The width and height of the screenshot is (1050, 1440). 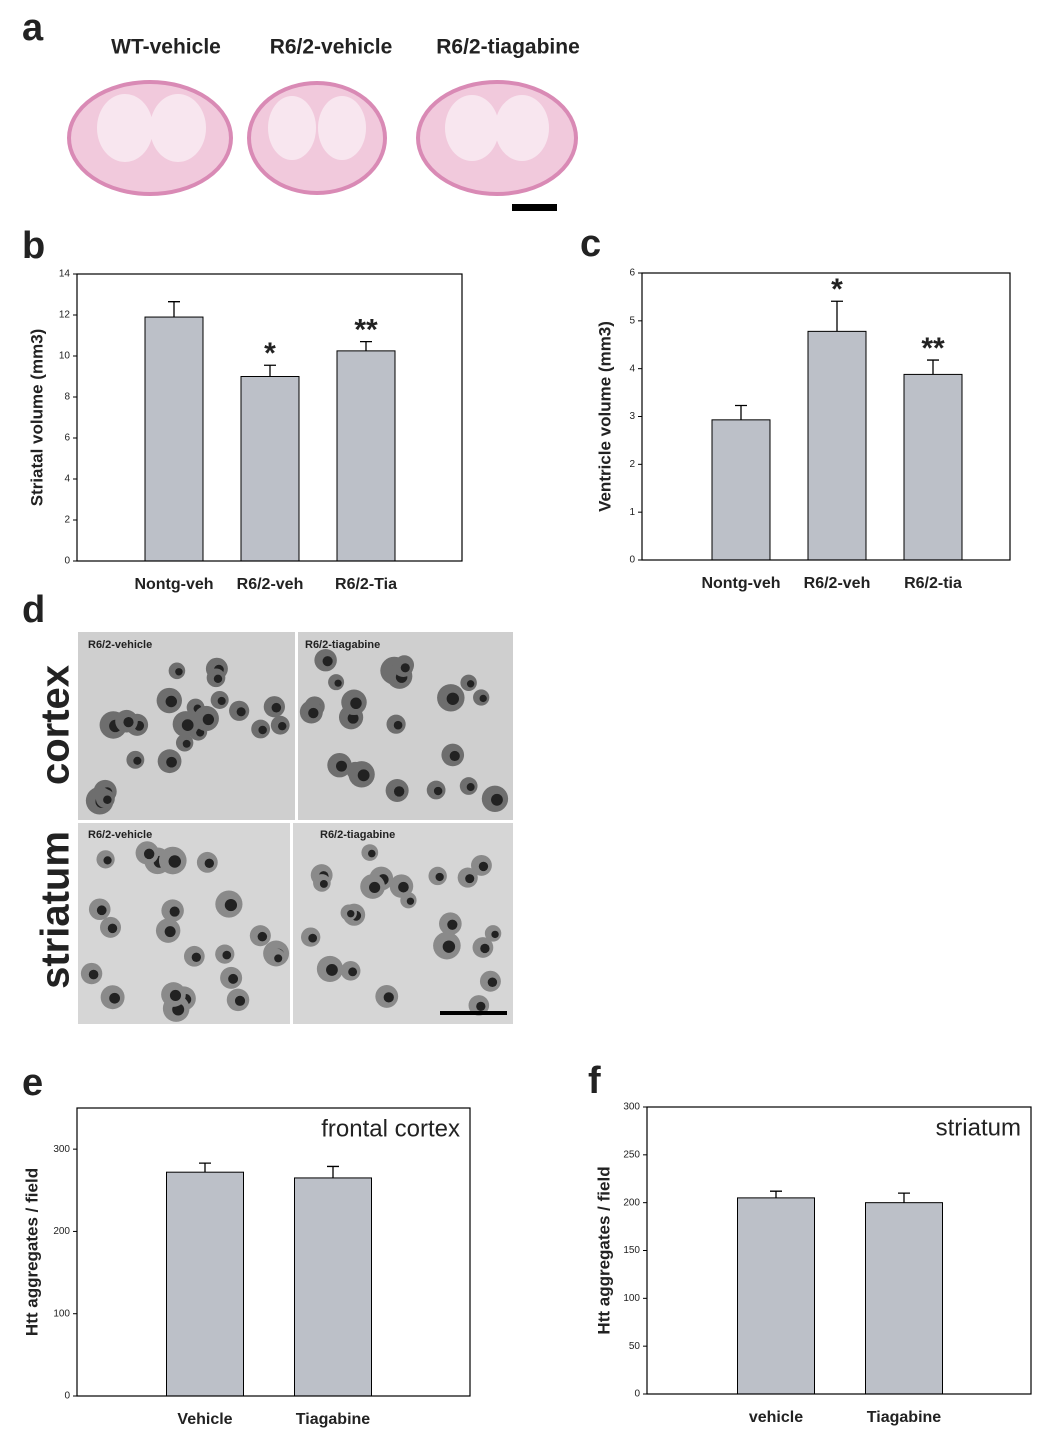 I want to click on y-axis-label: Striatal volume (mm3), so click(x=36, y=418).